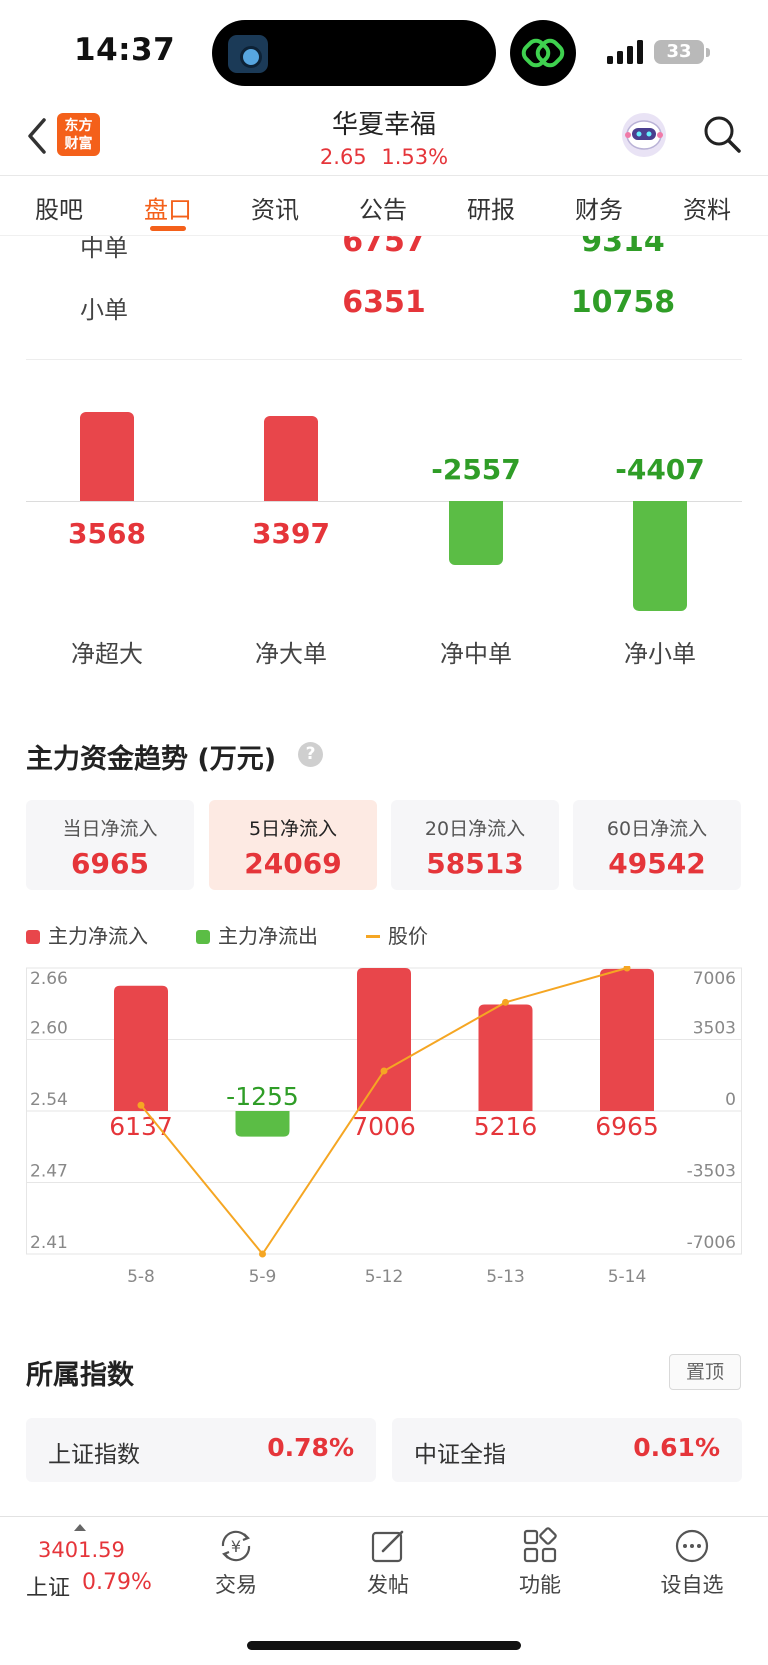 The image size is (768, 1665). What do you see at coordinates (384, 359) in the screenshot?
I see `section-divider` at bounding box center [384, 359].